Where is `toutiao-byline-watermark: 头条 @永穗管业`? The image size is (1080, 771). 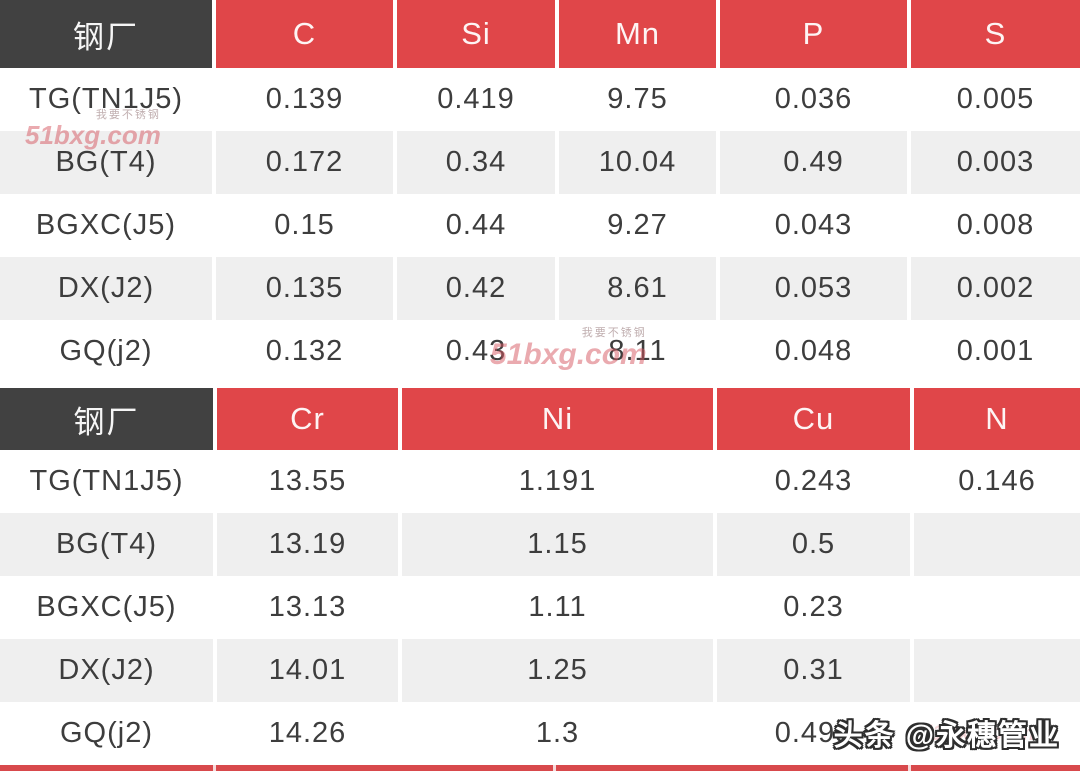 toutiao-byline-watermark: 头条 @永穗管业 is located at coordinates (946, 736).